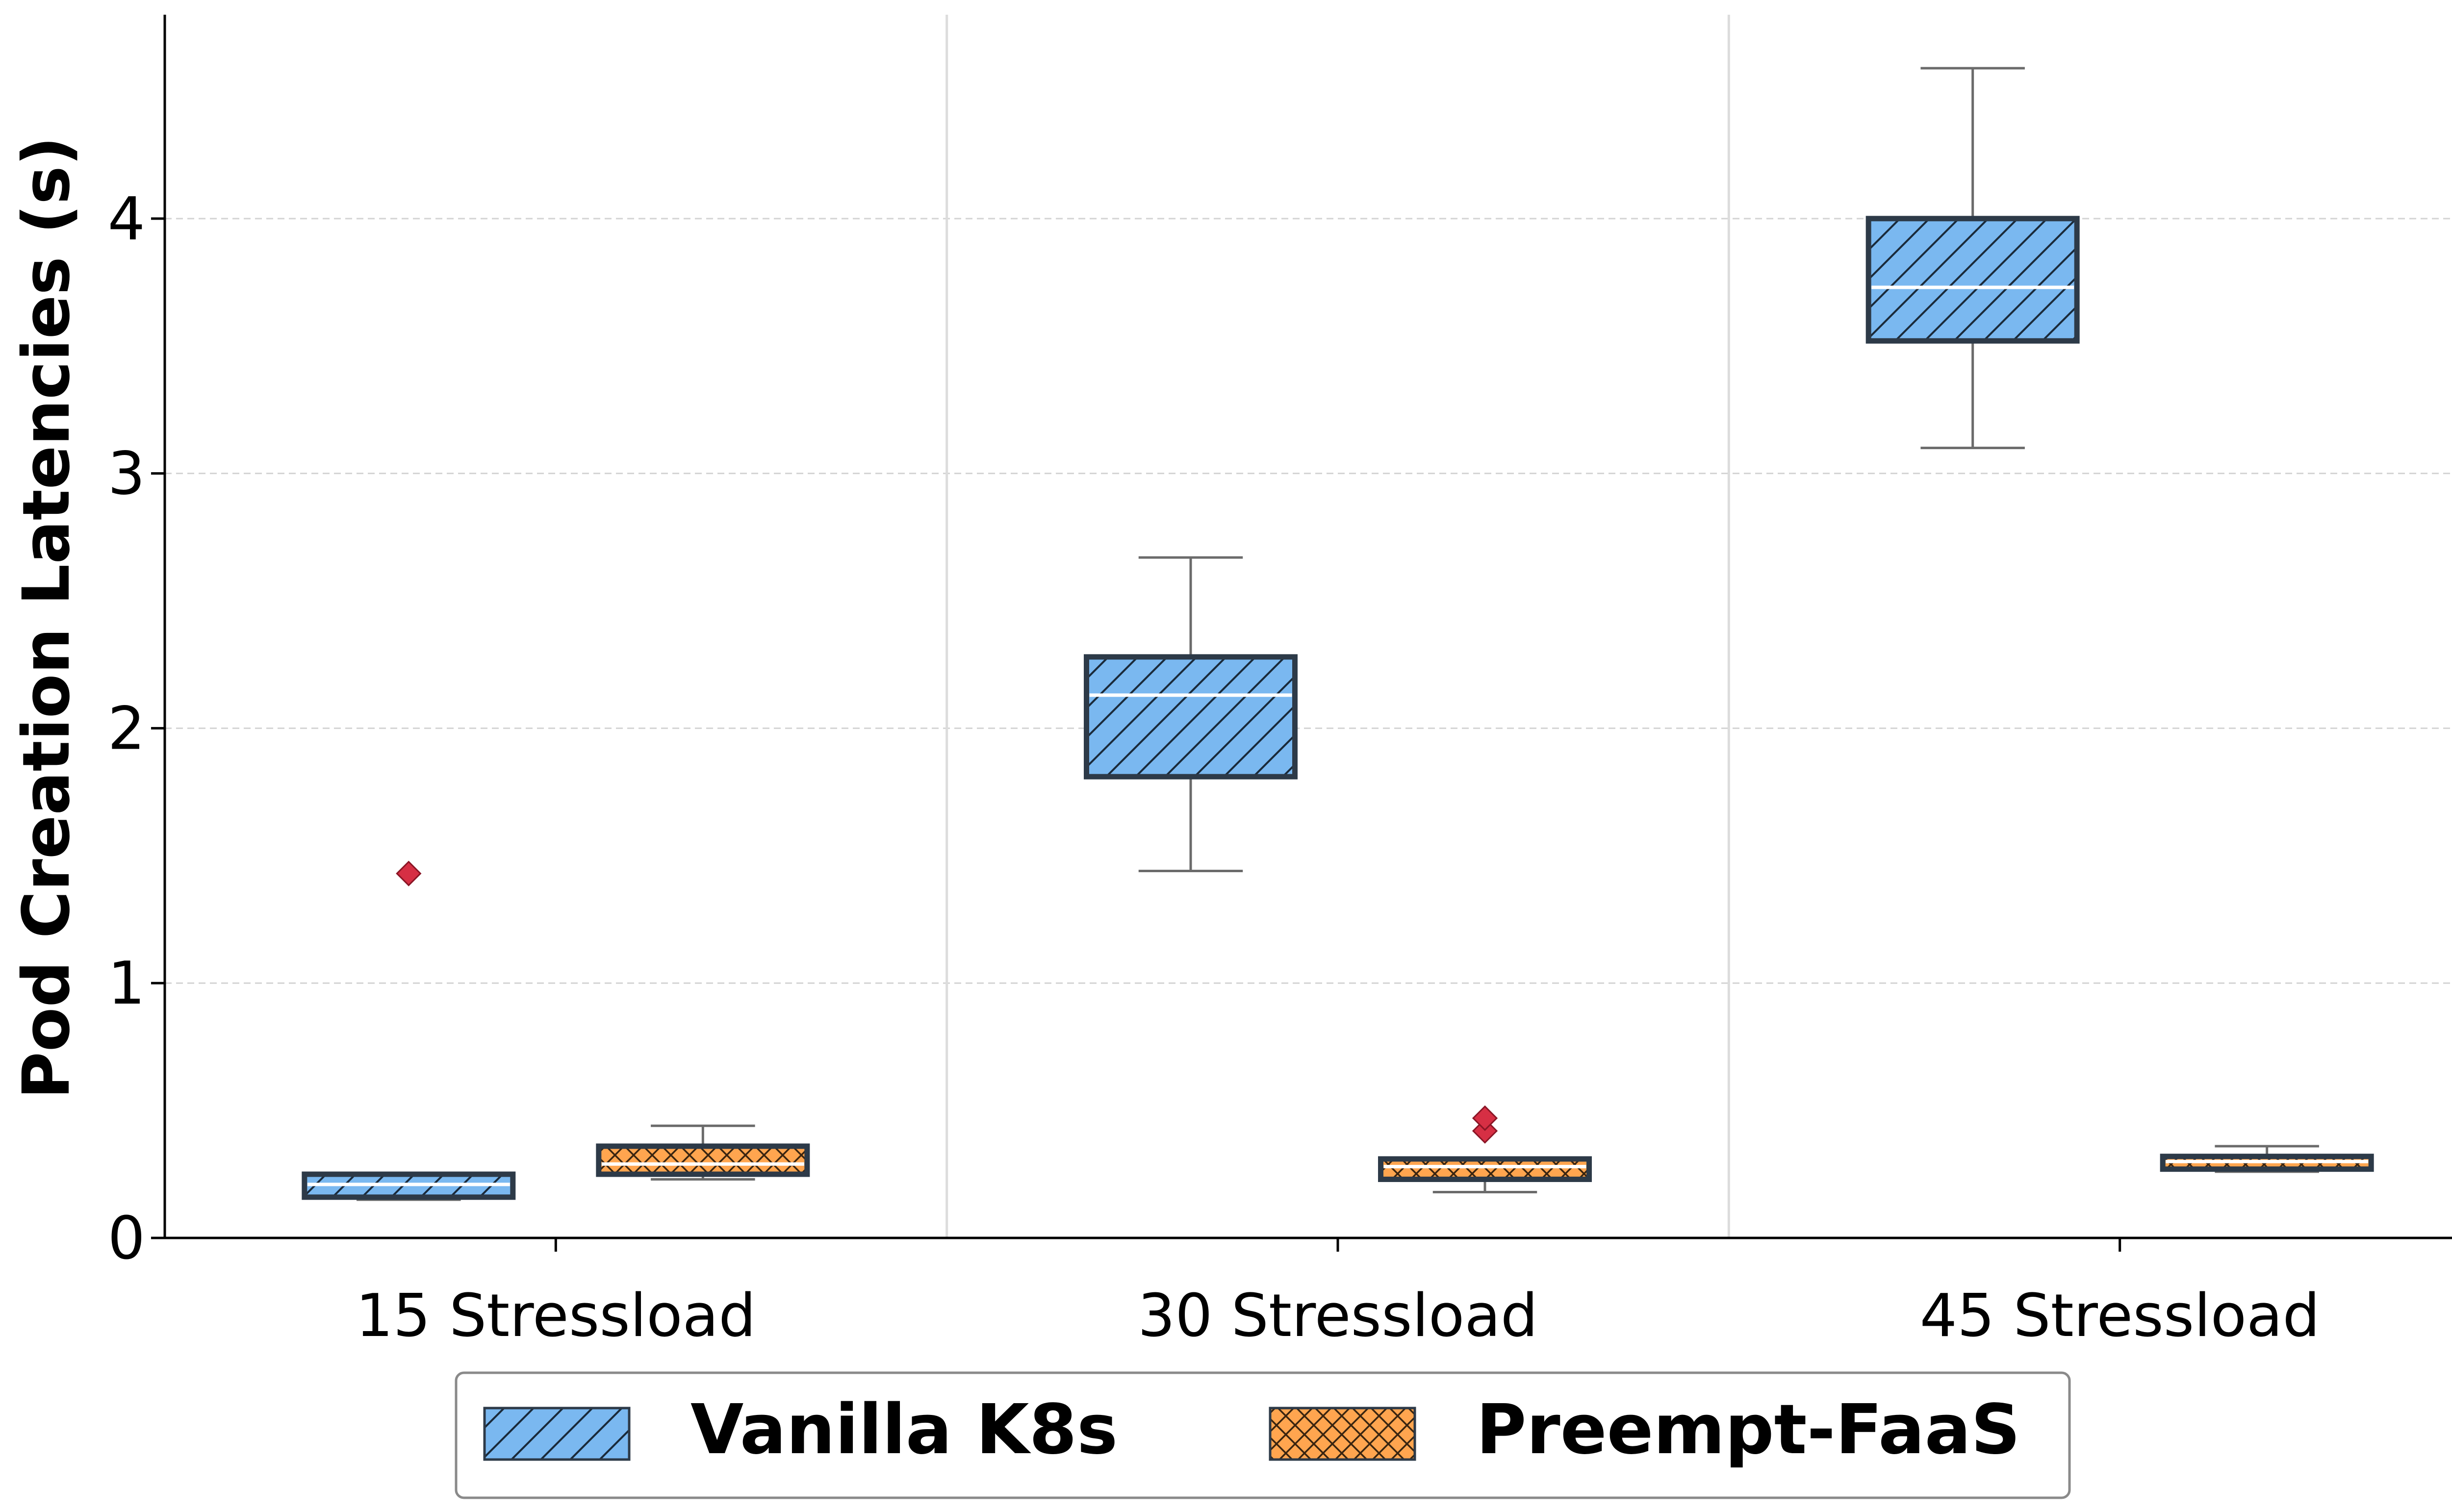 This screenshot has height=1512, width=2452. I want to click on legend: Vanilla K8s Preempt-FaaS, so click(1263, 1435).